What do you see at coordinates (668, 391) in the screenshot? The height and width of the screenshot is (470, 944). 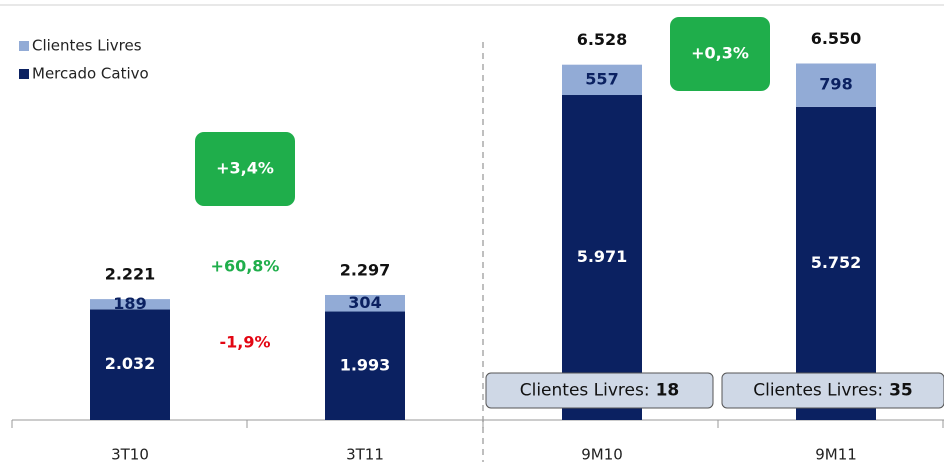 I see `info-count: 18` at bounding box center [668, 391].